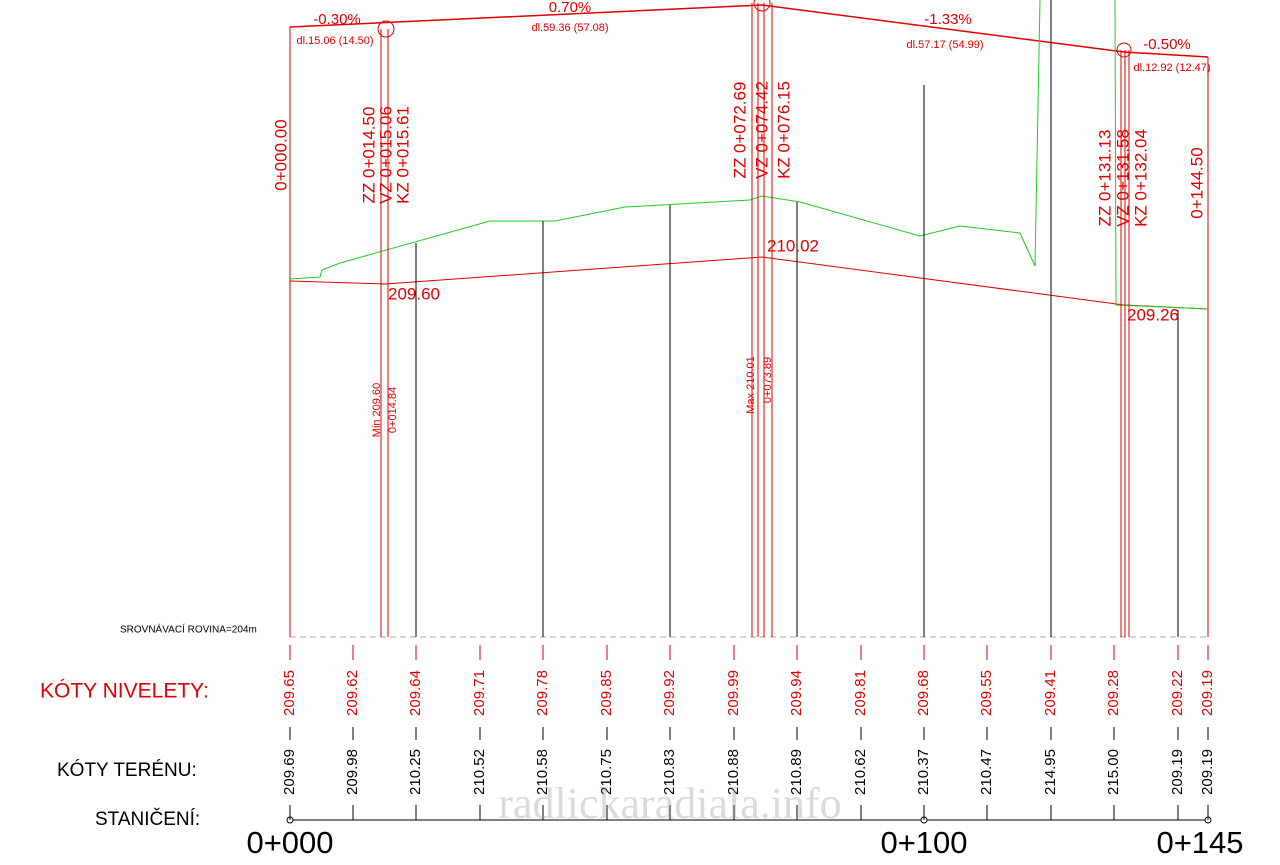 The width and height of the screenshot is (1280, 865). What do you see at coordinates (796, 693) in the screenshot?
I see `niveleta-value: 209.94` at bounding box center [796, 693].